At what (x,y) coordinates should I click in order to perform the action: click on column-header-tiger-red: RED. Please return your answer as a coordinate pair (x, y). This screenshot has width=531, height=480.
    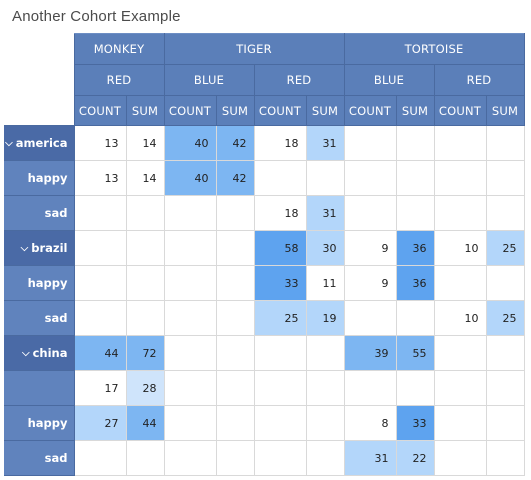
    Looking at the image, I should click on (299, 80).